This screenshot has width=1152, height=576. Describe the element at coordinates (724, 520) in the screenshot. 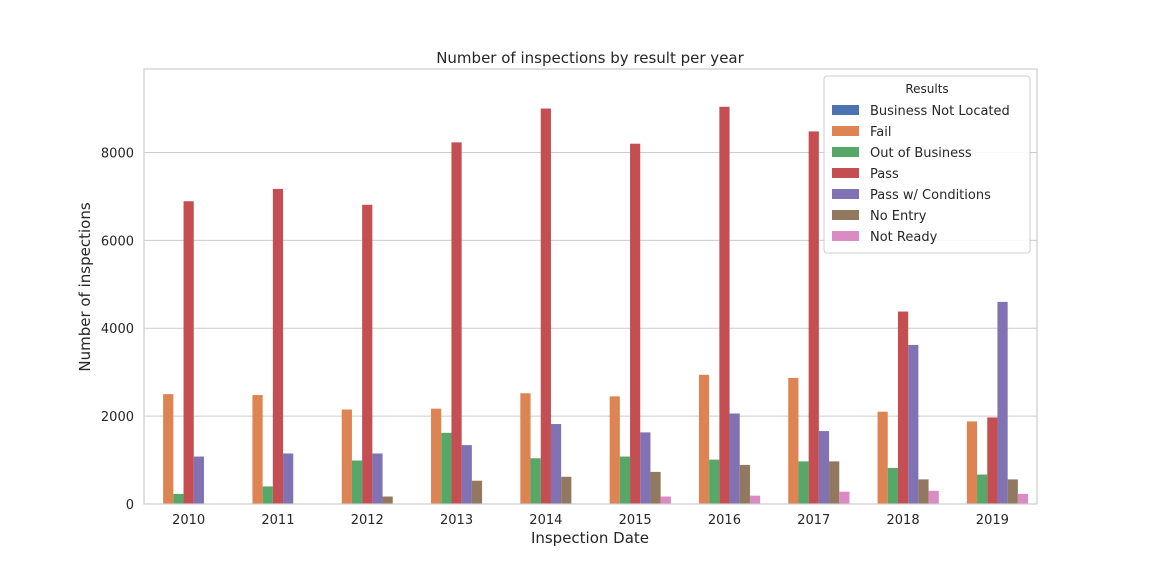

I see `x-tick-label: 2016` at that location.